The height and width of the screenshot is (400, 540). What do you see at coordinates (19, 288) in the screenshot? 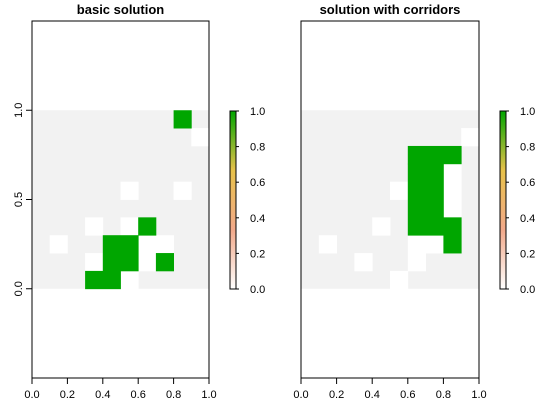
I see `y-tick-label: 0.0` at bounding box center [19, 288].